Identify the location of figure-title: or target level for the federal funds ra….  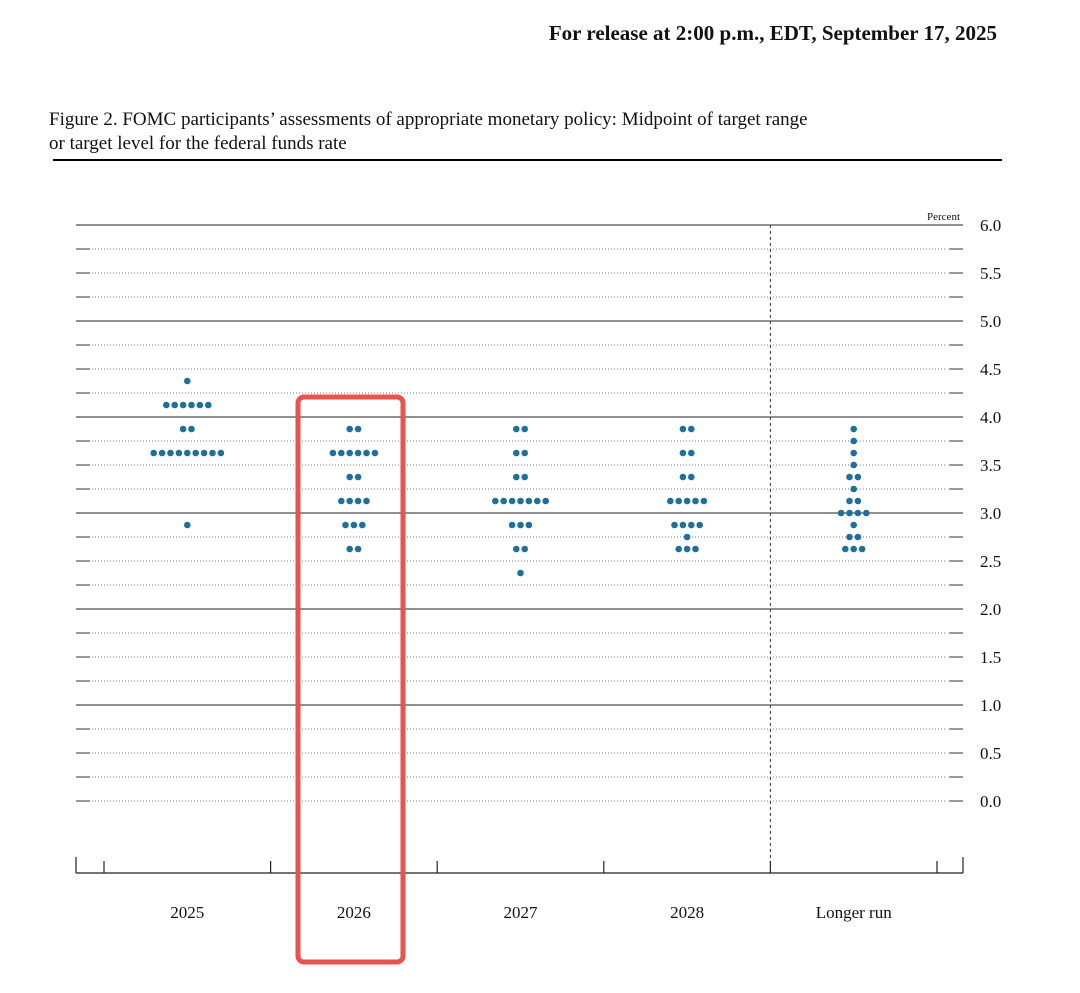
(198, 143).